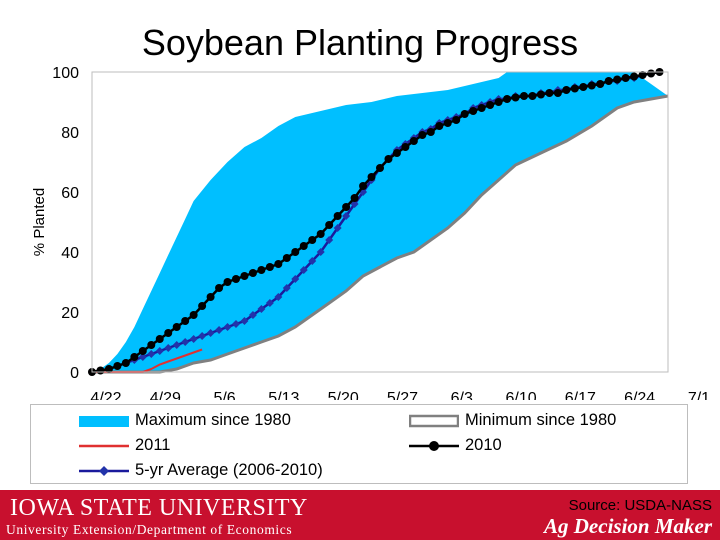 The image size is (720, 540). I want to click on university-logo-text: IOWA STATE UNIVERSITY, so click(159, 508).